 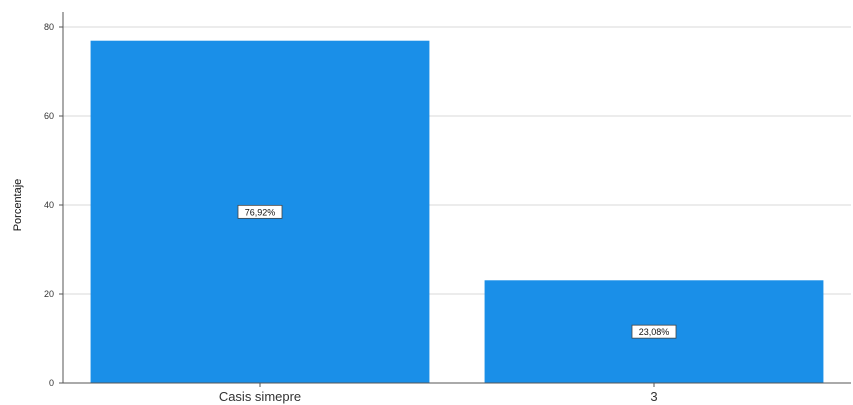 I want to click on data-label: 76,92%, so click(x=260, y=212).